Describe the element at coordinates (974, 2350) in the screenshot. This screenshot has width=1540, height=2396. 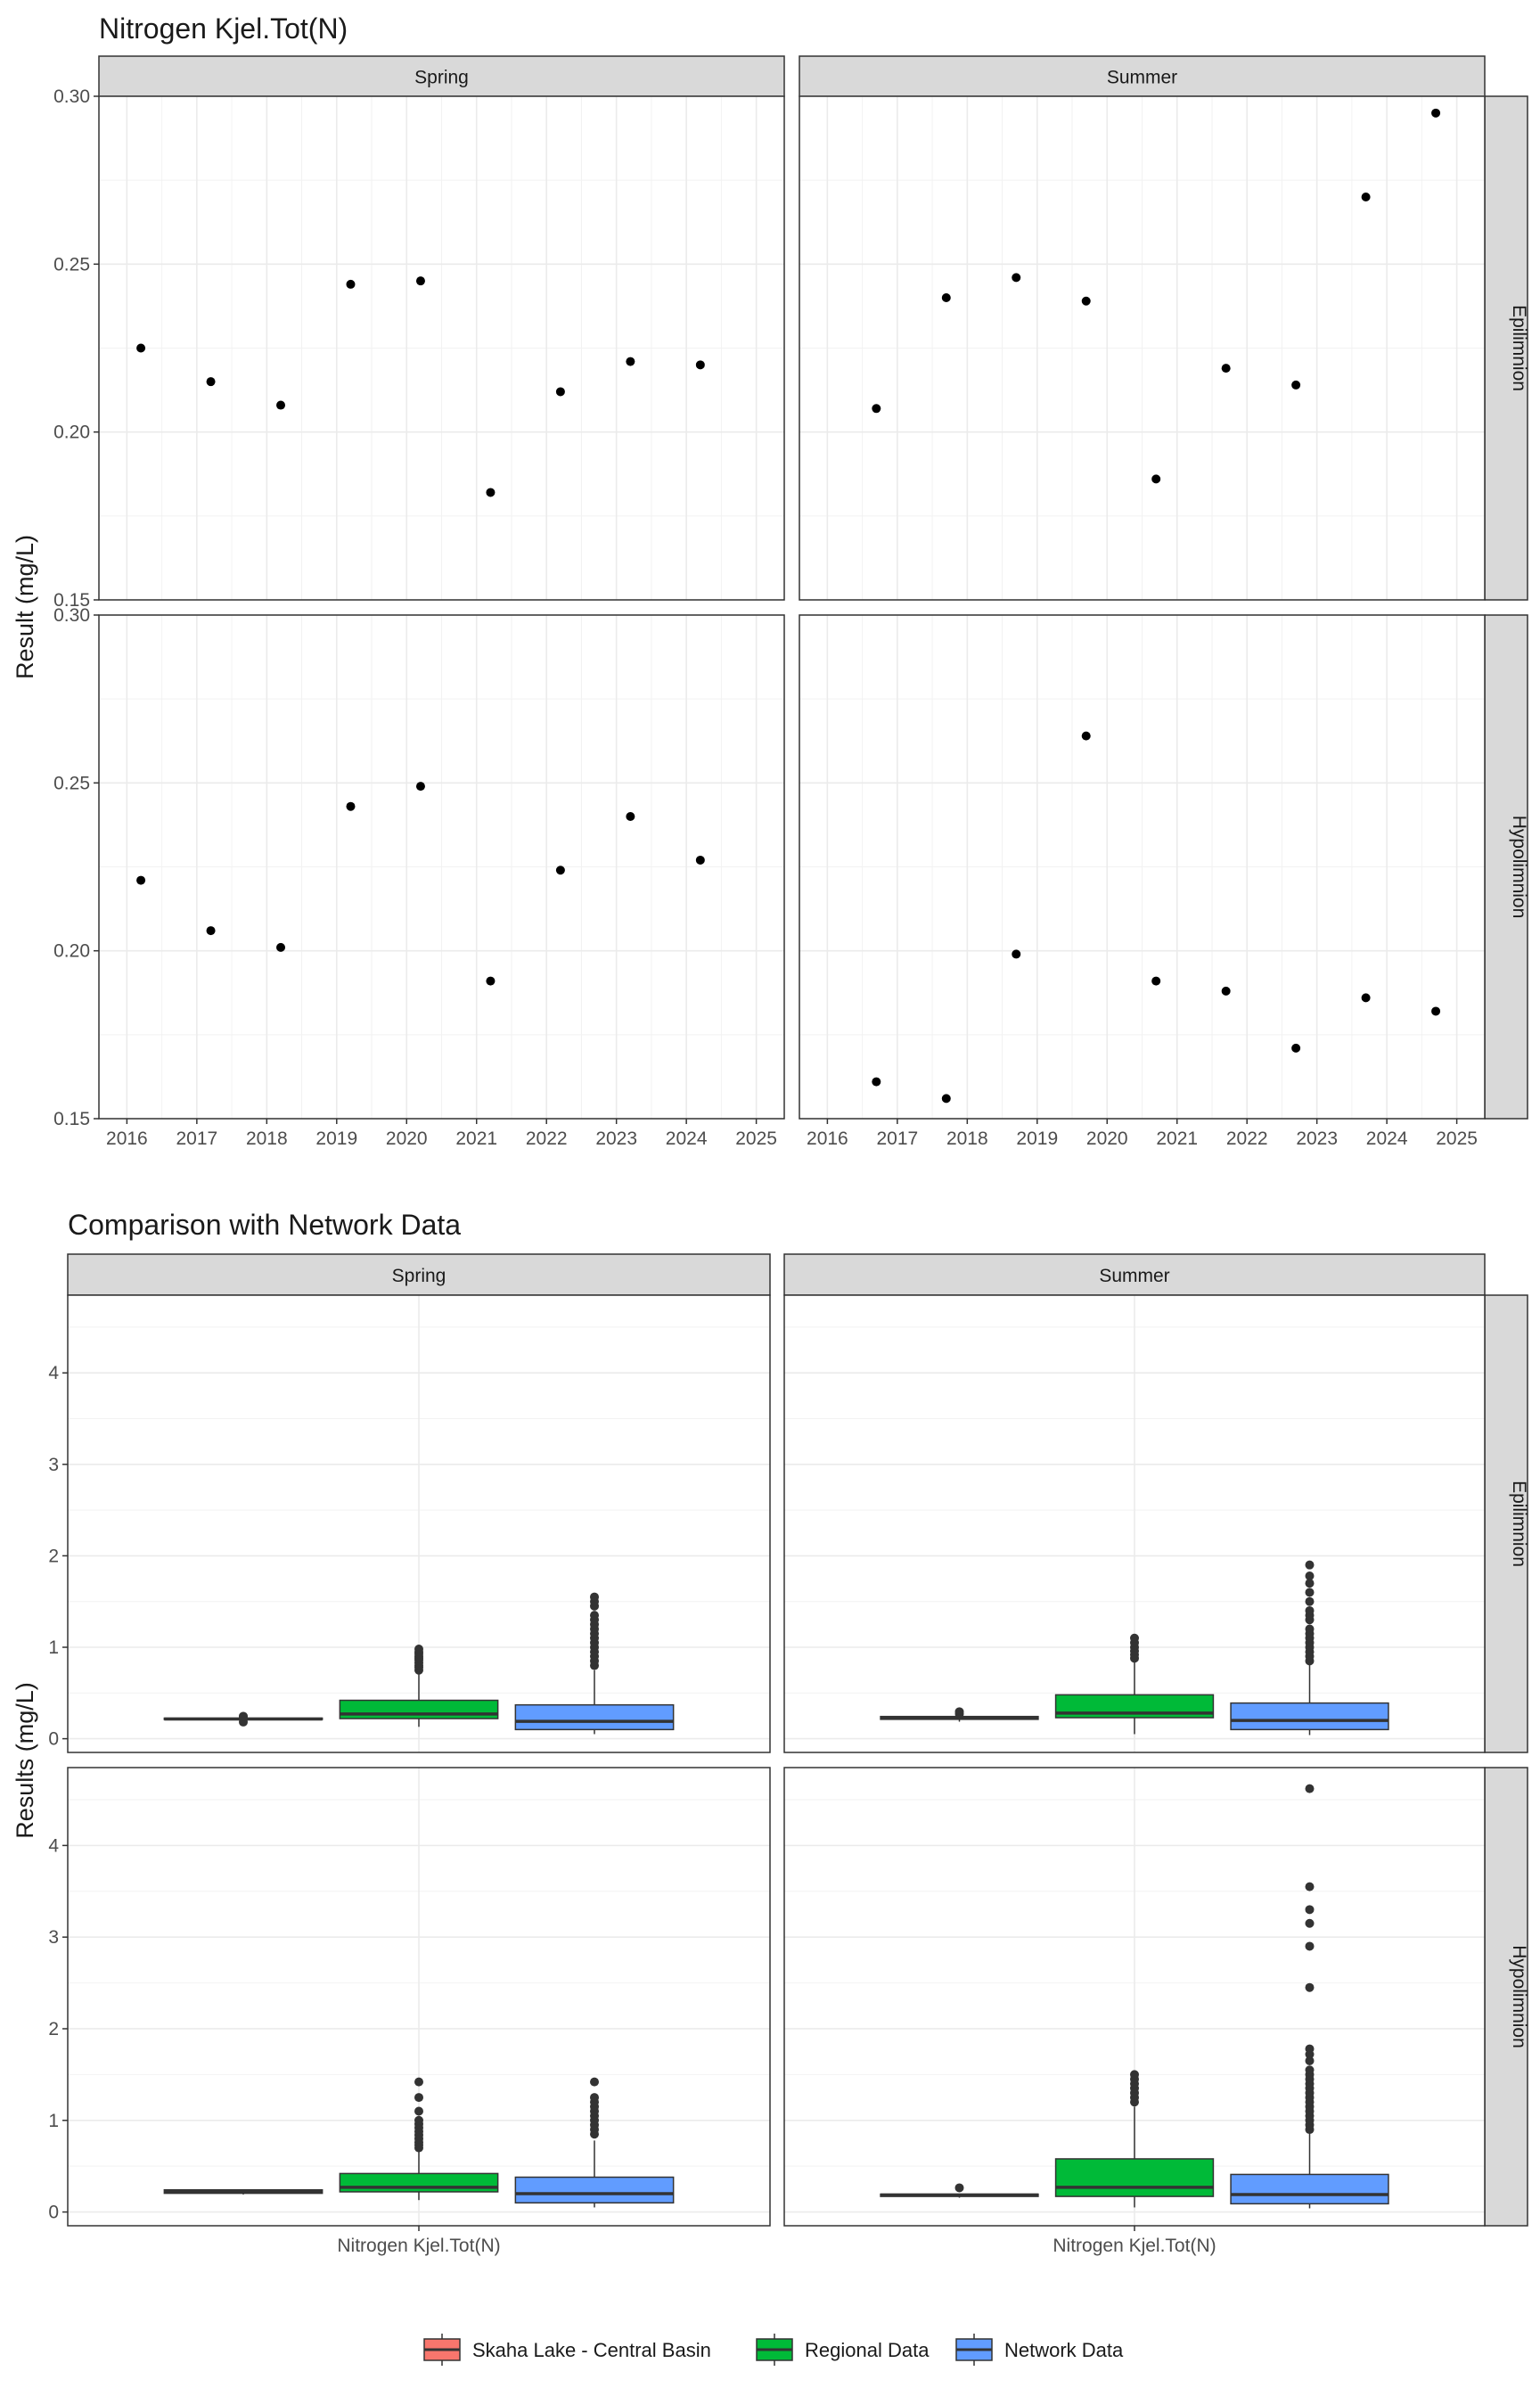
I see `legend-key` at that location.